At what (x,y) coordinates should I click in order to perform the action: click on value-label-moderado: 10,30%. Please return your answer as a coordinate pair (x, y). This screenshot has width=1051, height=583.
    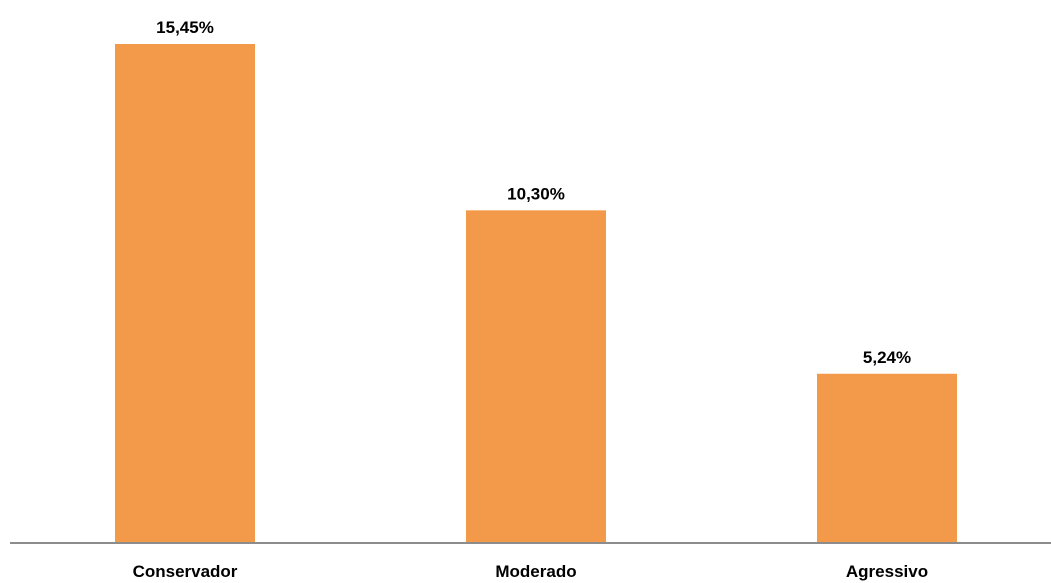
    Looking at the image, I should click on (536, 193).